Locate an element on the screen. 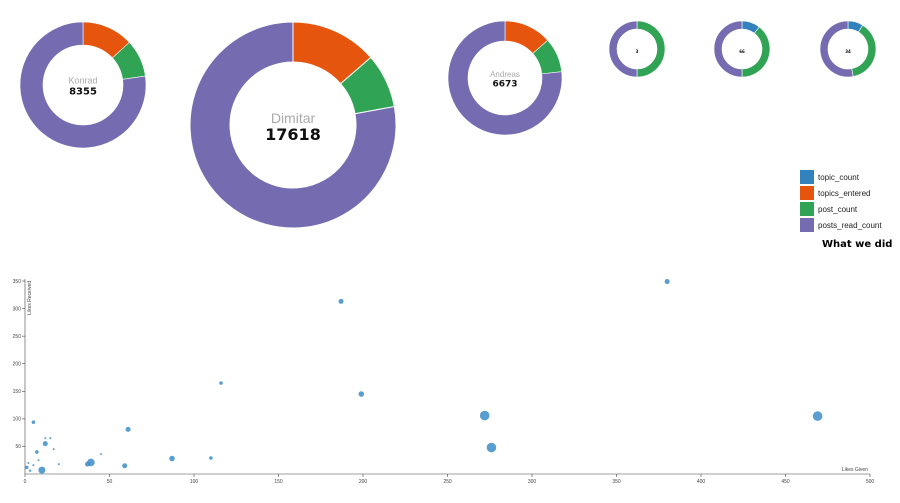 This screenshot has height=503, width=900. donut-total: 34 is located at coordinates (848, 51).